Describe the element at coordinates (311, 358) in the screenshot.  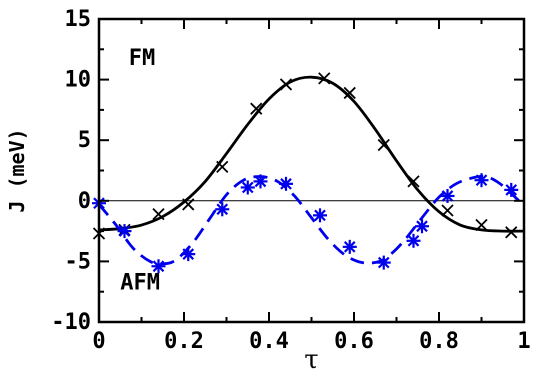
I see `x-axis-label: τ` at that location.